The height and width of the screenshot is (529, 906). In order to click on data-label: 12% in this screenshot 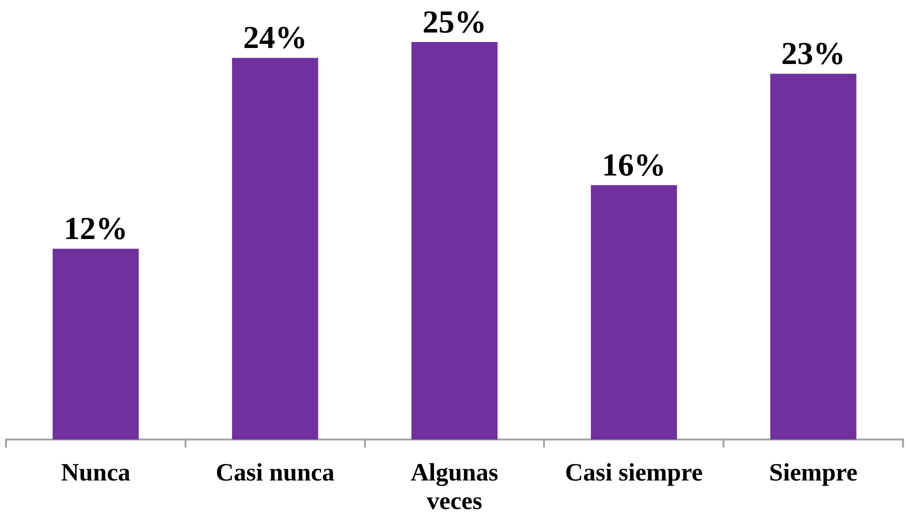, I will do `click(96, 228)`.